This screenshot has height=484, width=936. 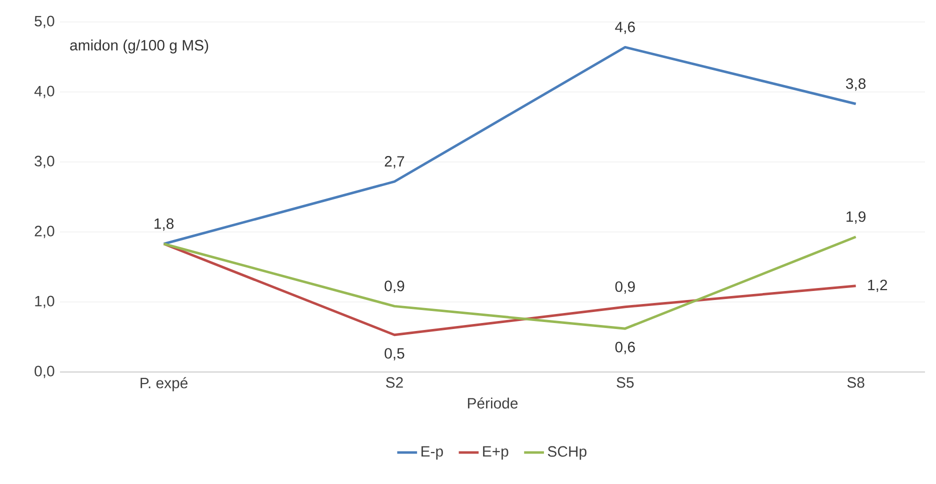 What do you see at coordinates (625, 28) in the screenshot?
I see `data-label: 4,6` at bounding box center [625, 28].